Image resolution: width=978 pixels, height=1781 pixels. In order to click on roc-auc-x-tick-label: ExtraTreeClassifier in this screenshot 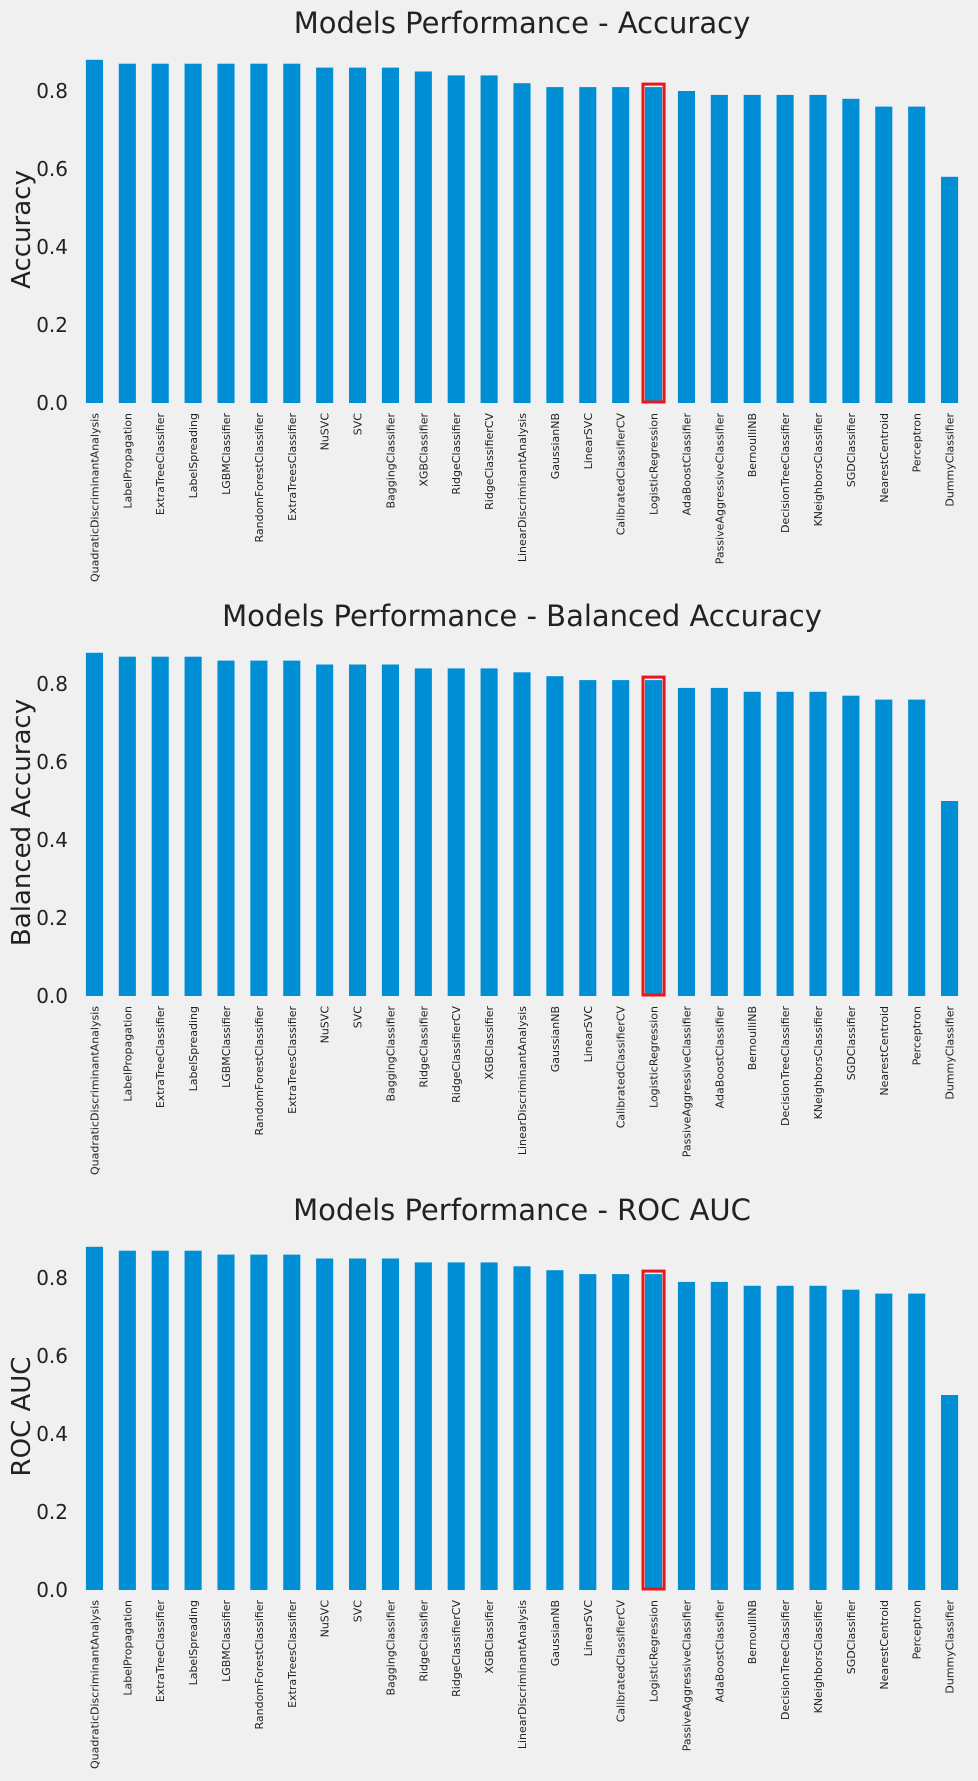, I will do `click(160, 1651)`.